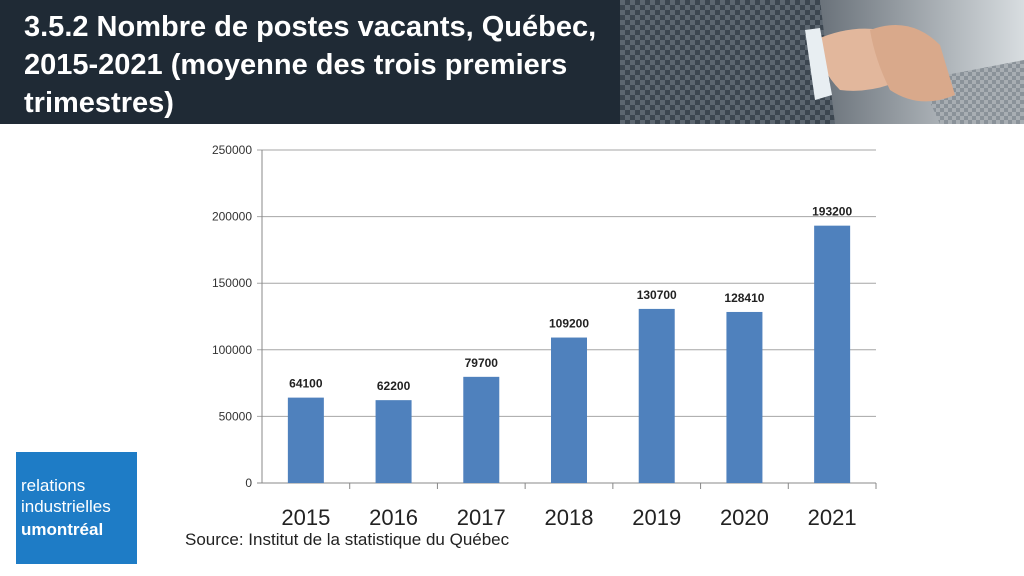 The width and height of the screenshot is (1024, 576). Describe the element at coordinates (482, 363) in the screenshot. I see `data-label: 79700` at that location.